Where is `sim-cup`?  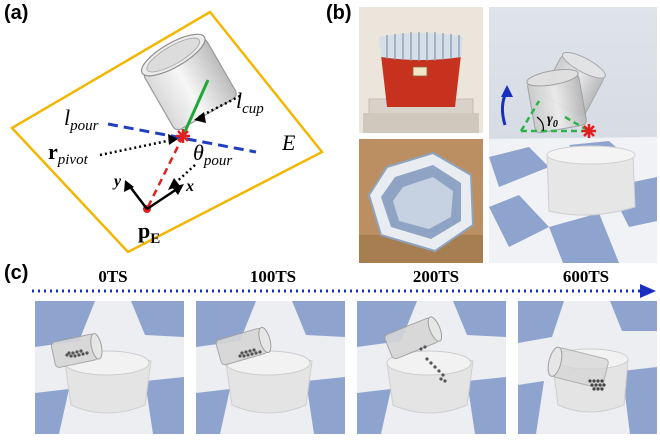
sim-cup is located at coordinates (556, 101).